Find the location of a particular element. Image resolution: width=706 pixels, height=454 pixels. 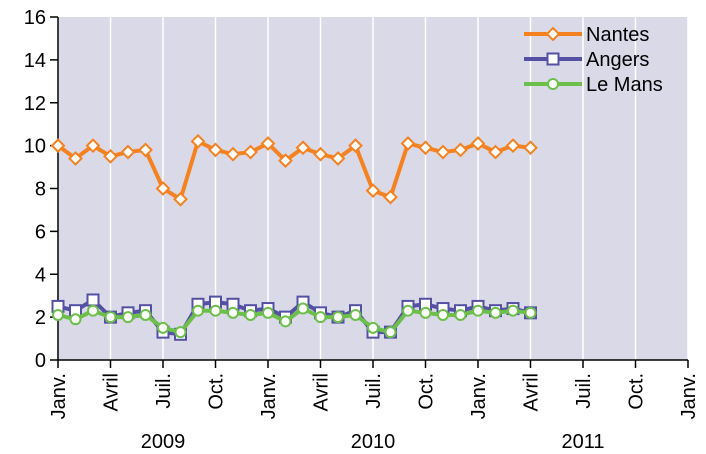

y-tick-label: 16 is located at coordinates (35, 18).